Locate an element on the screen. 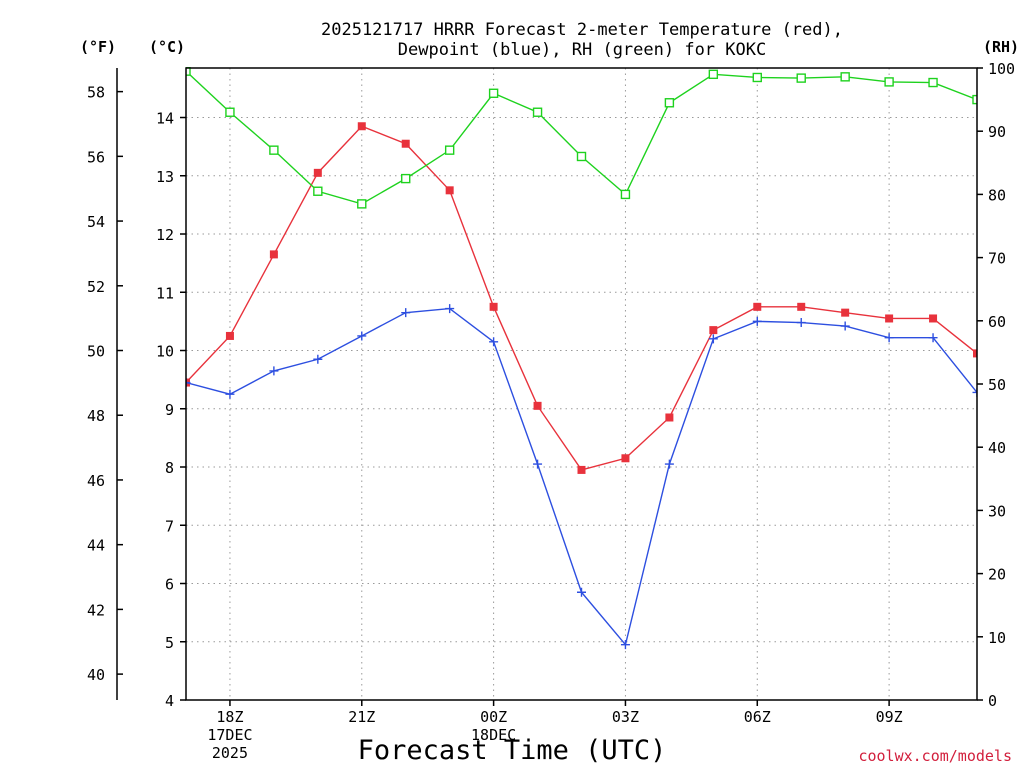 The image size is (1024, 768). fahrenheit-tick-label: 56 is located at coordinates (96, 157).